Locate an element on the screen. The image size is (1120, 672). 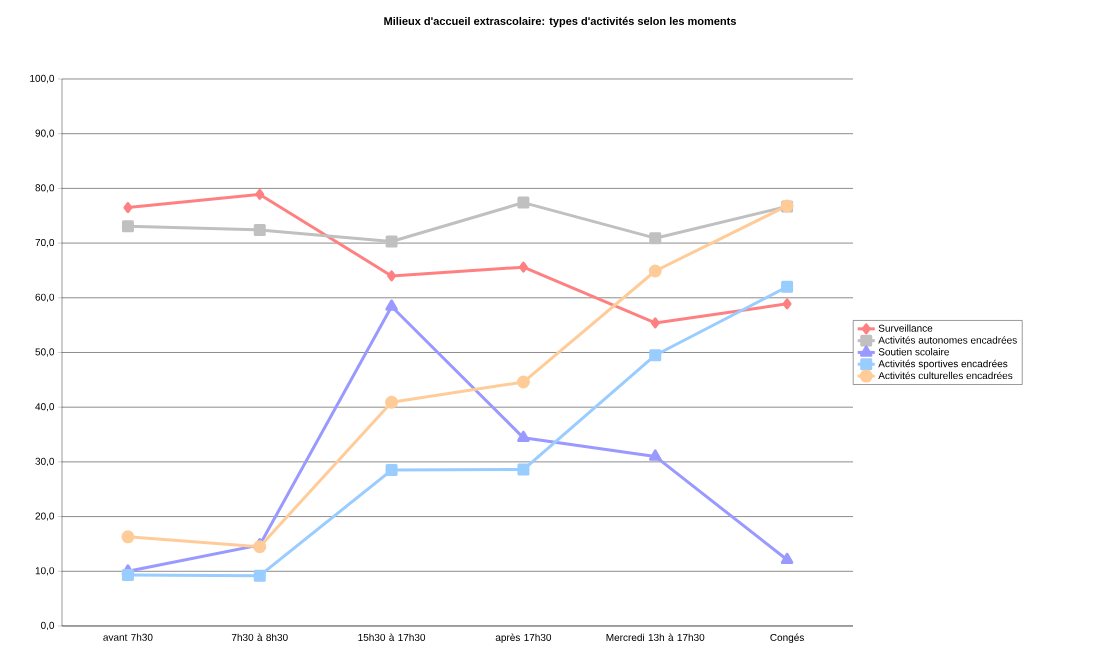
y-tick-label: 30,0 is located at coordinates (45, 462).